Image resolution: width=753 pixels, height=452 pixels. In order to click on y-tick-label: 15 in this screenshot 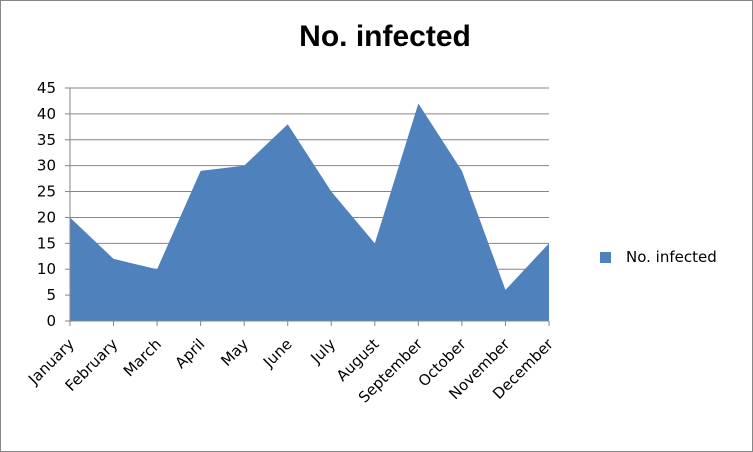, I will do `click(46, 243)`.